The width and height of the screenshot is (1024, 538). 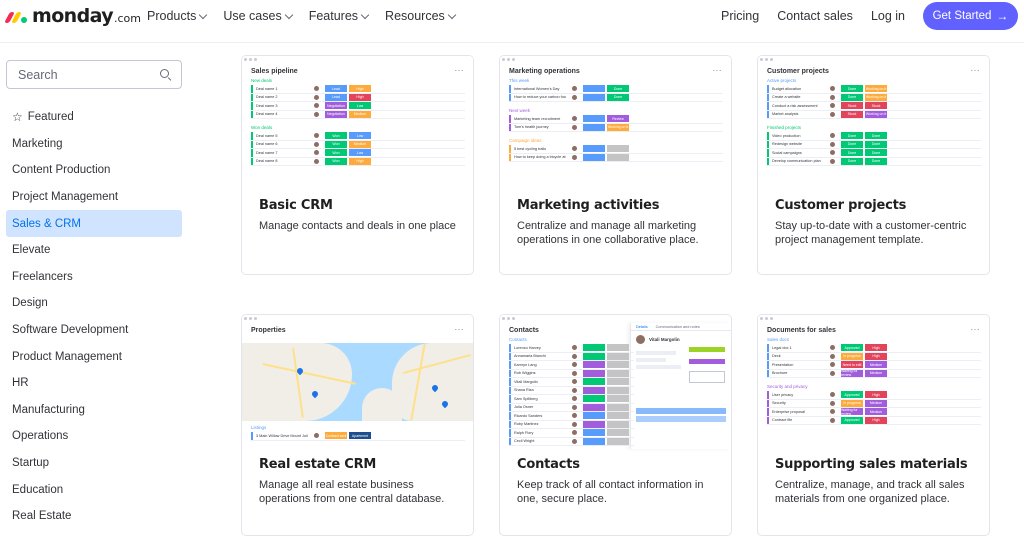 I want to click on monday-logo: monday .com, so click(x=73, y=16).